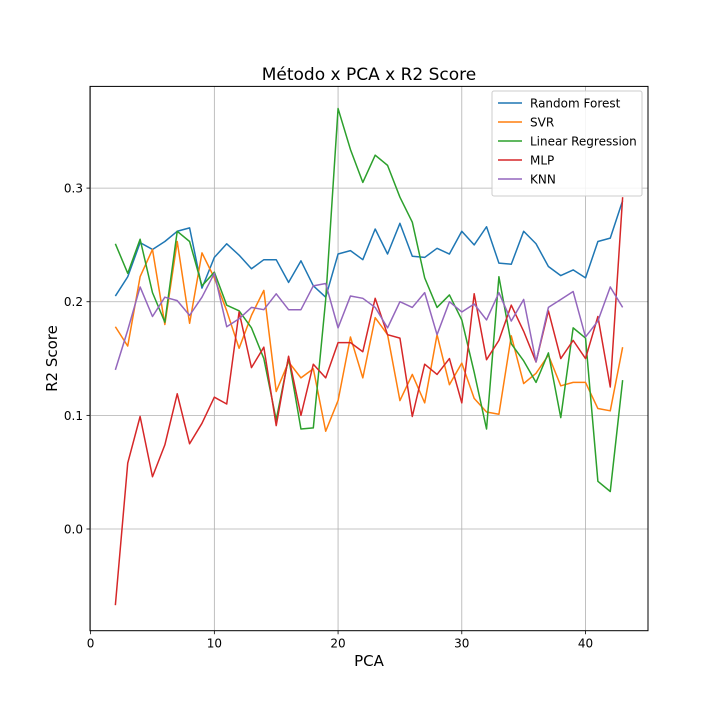  What do you see at coordinates (542, 161) in the screenshot?
I see `legend-label: MLP` at bounding box center [542, 161].